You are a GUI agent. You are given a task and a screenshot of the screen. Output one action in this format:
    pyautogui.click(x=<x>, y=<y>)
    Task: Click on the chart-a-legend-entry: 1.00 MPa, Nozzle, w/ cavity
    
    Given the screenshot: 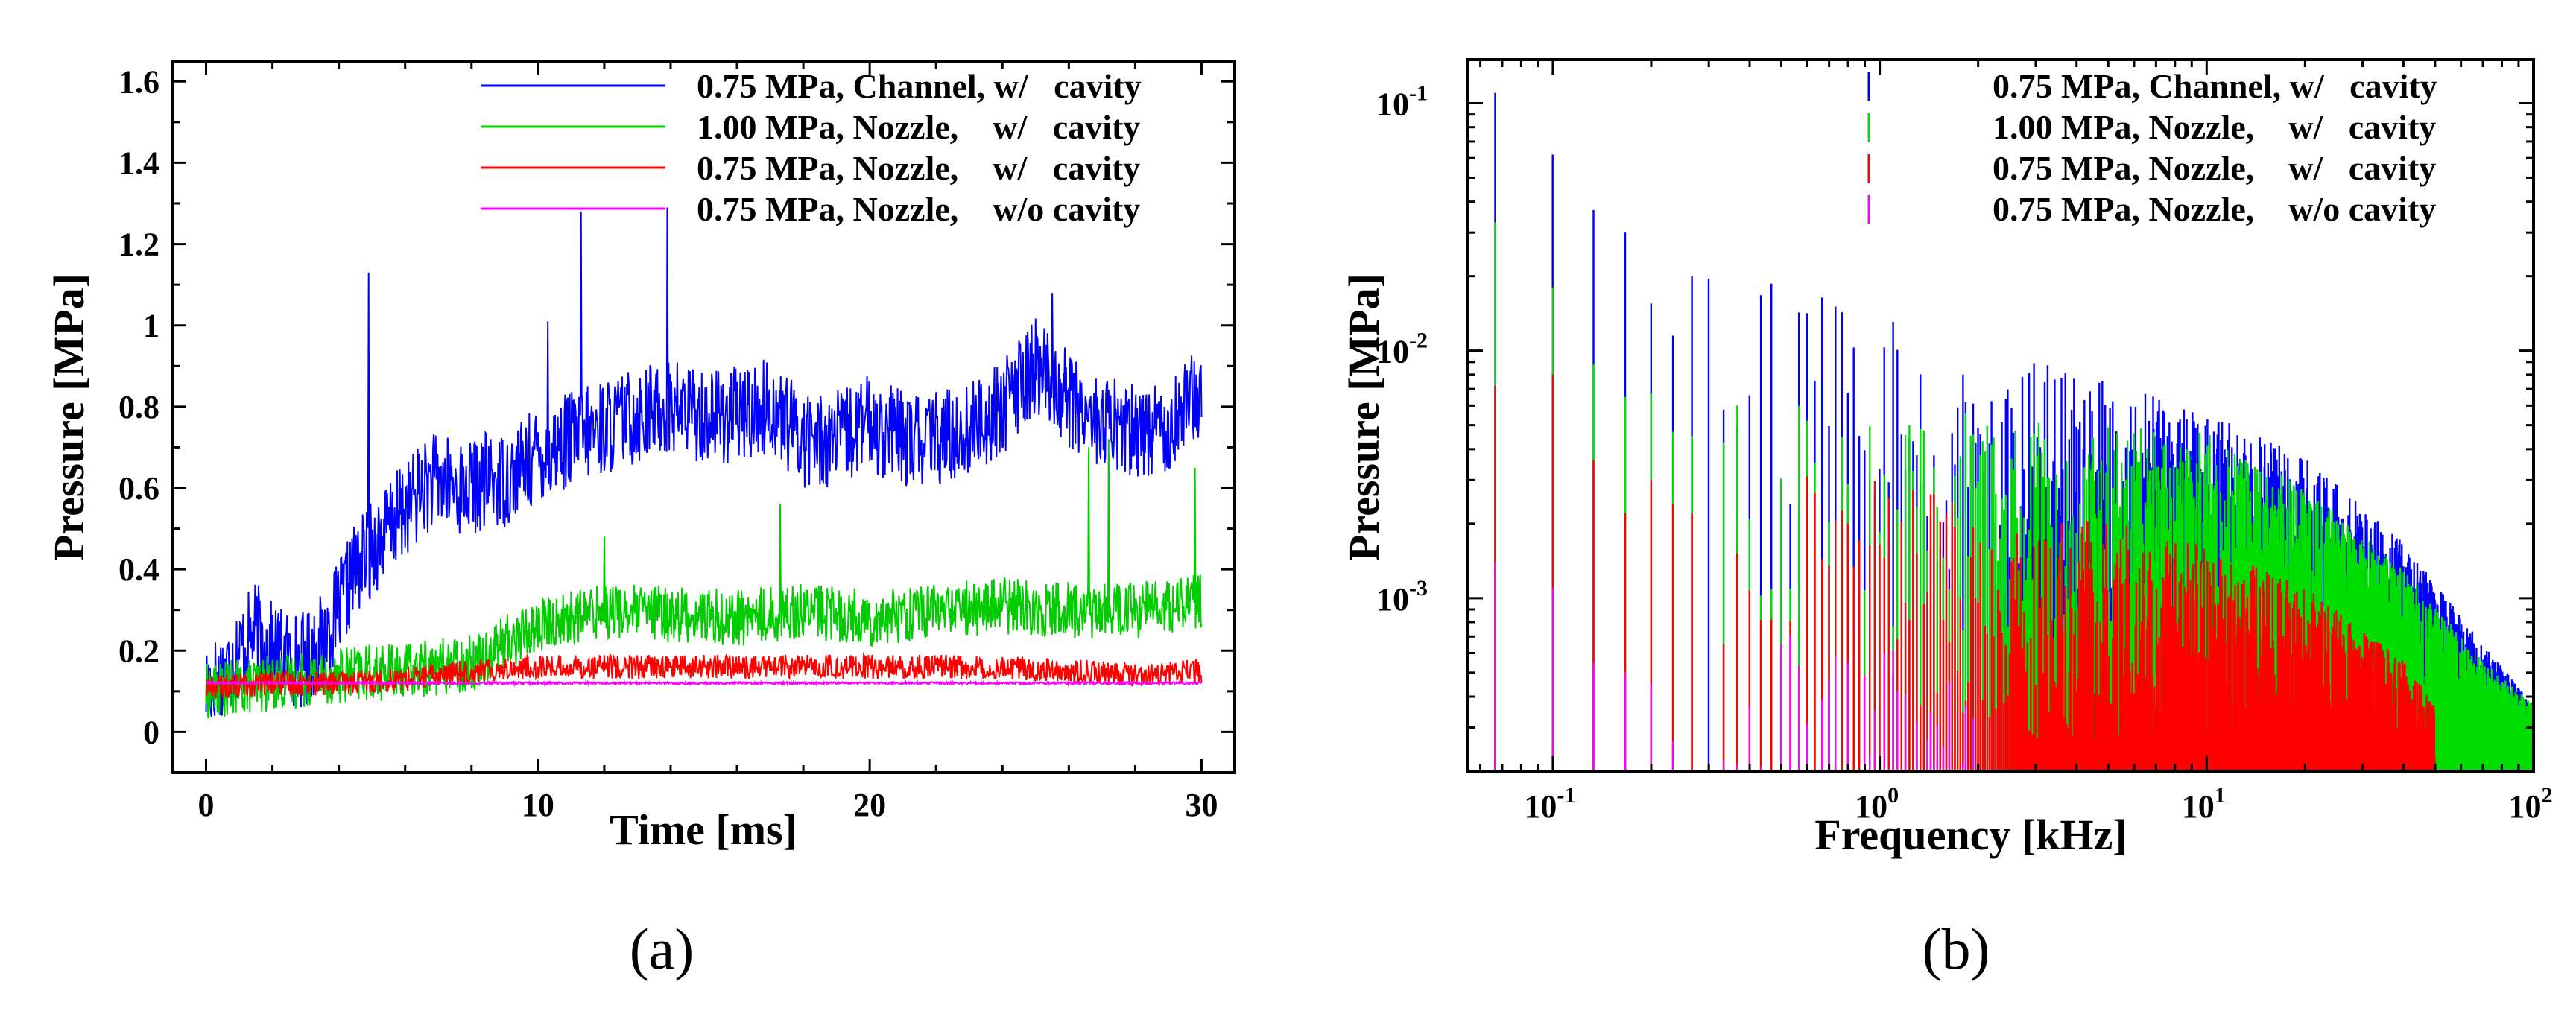 What is the action you would take?
    pyautogui.click(x=918, y=127)
    